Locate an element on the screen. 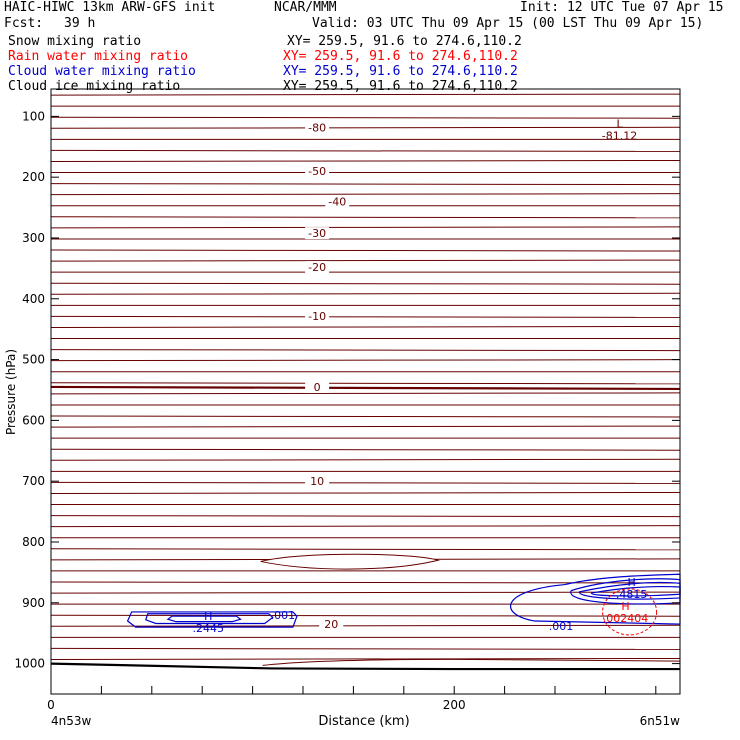  isotherm-label: 10 is located at coordinates (317, 481).